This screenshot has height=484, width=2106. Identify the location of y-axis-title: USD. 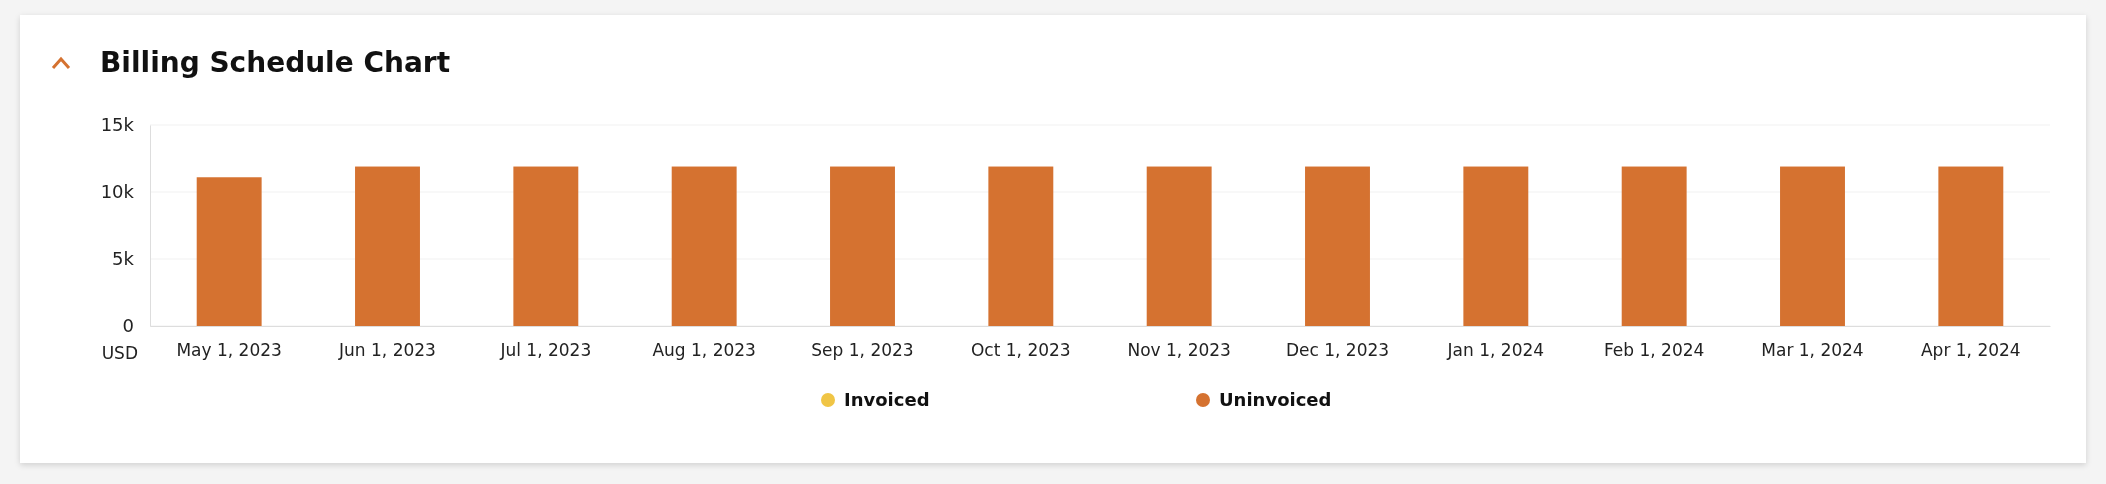
(119, 353).